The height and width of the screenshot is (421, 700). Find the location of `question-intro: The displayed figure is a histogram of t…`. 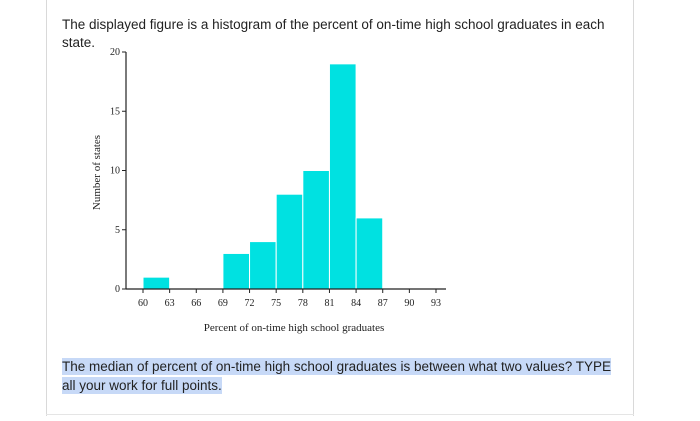

question-intro: The displayed figure is a histogram of t… is located at coordinates (333, 33).